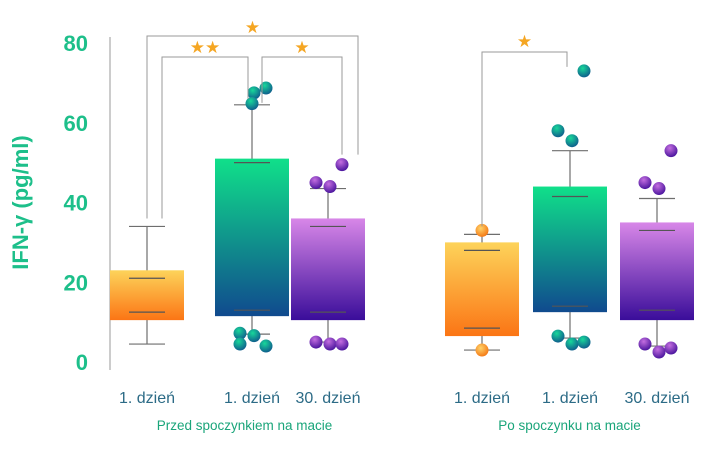 The width and height of the screenshot is (720, 449). Describe the element at coordinates (76, 123) in the screenshot. I see `y-tick-label: 60` at that location.